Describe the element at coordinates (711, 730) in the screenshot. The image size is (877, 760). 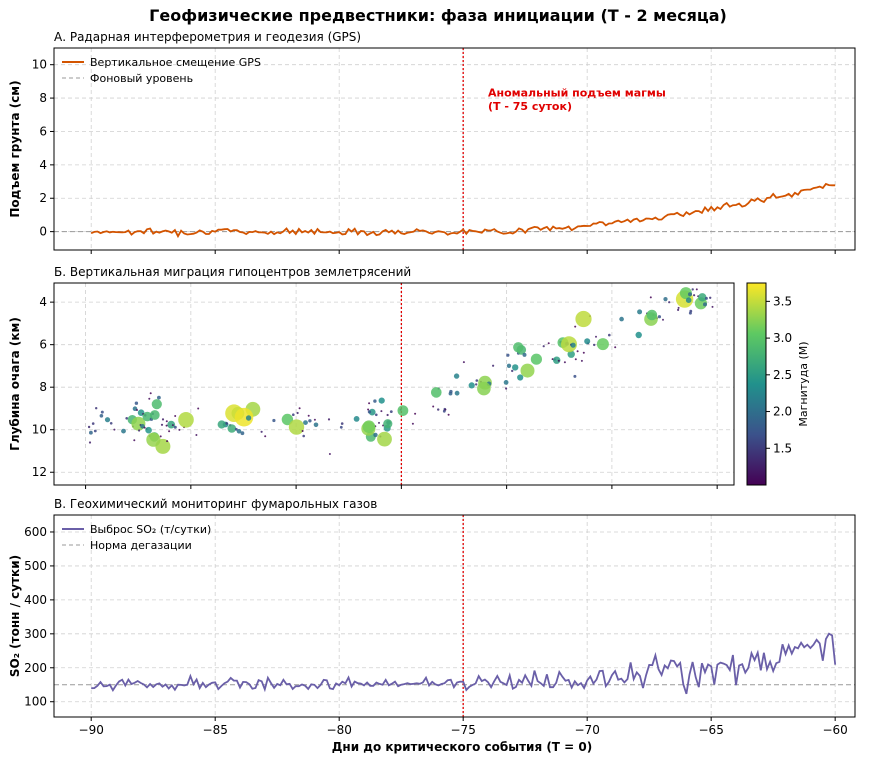
I see `x-tick-label: −65` at that location.